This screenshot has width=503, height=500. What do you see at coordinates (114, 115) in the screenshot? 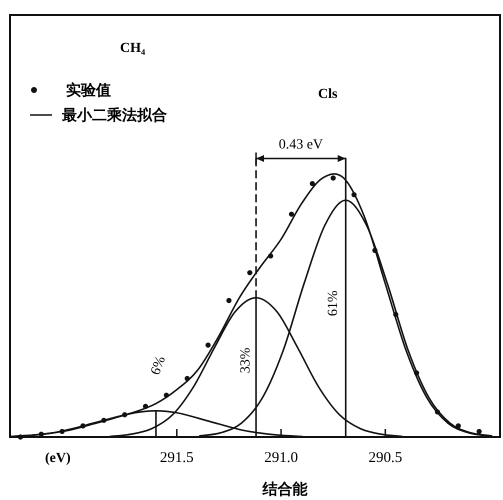
I see `legend-label: 最小二乘法拟合` at bounding box center [114, 115].